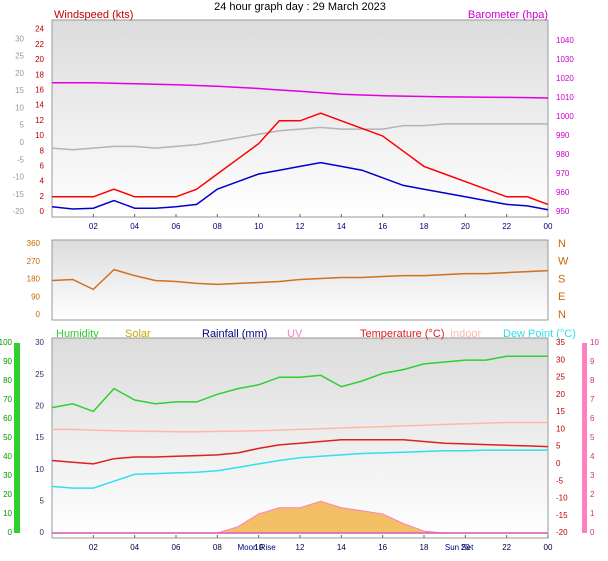 This screenshot has width=608, height=561. I want to click on y-tick-label: 360, so click(34, 243).